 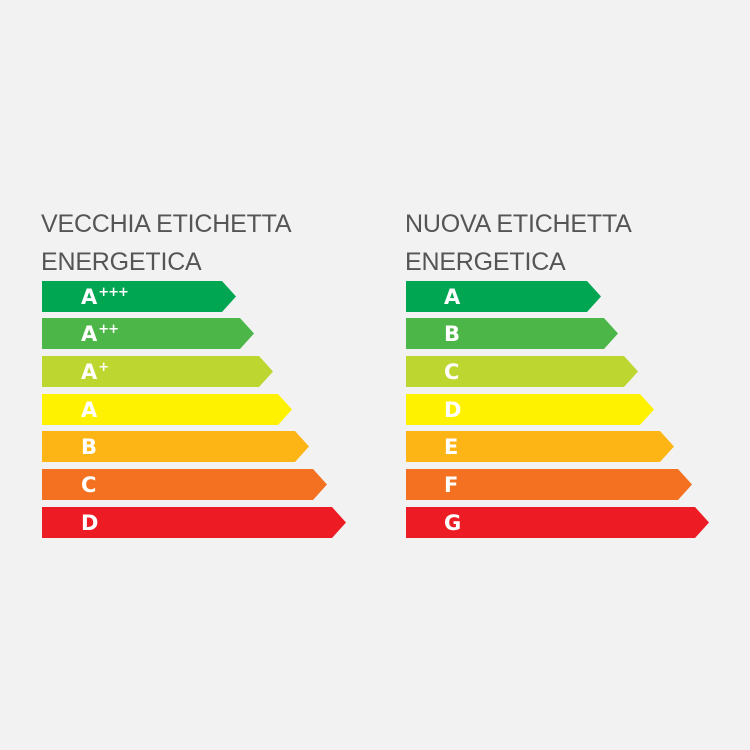 I want to click on energy-class-letter: E, so click(x=451, y=447).